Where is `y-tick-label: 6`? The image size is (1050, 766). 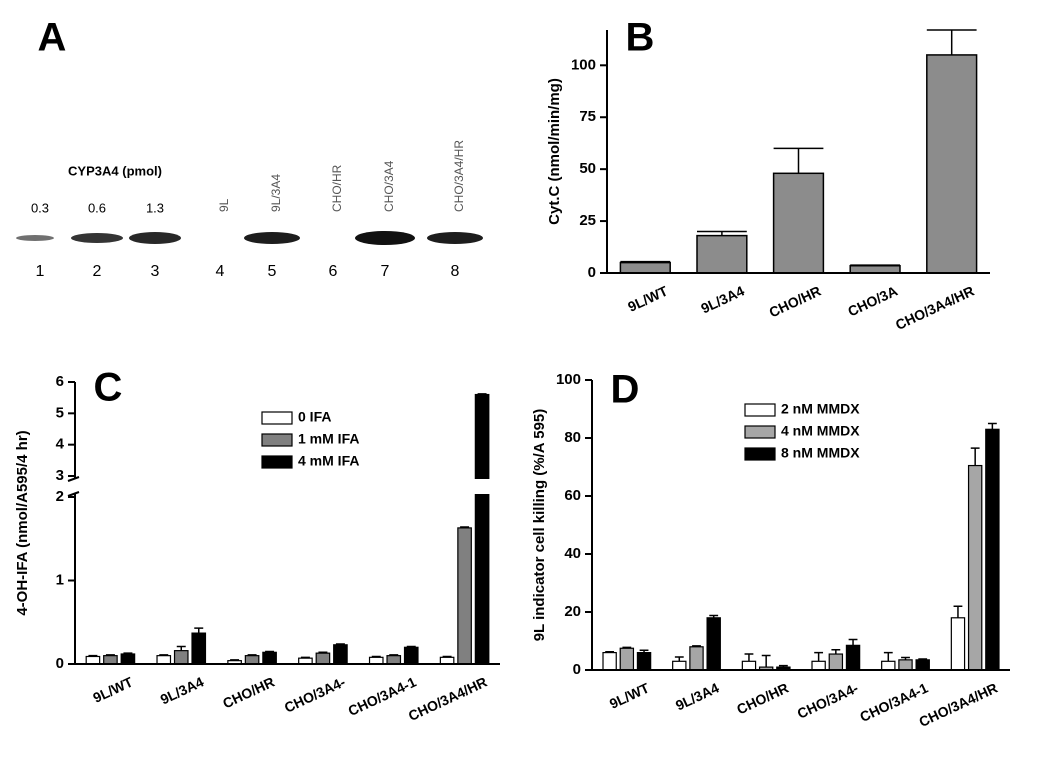
y-tick-label: 6 is located at coordinates (60, 381).